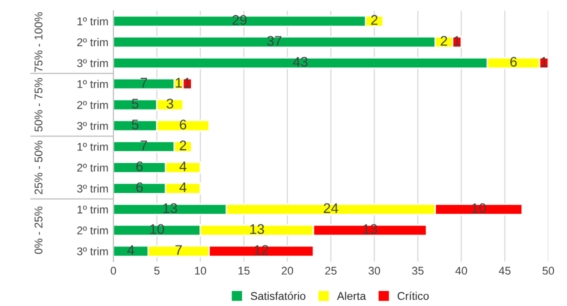  Describe the element at coordinates (504, 270) in the screenshot. I see `x-tick-label: 45` at that location.